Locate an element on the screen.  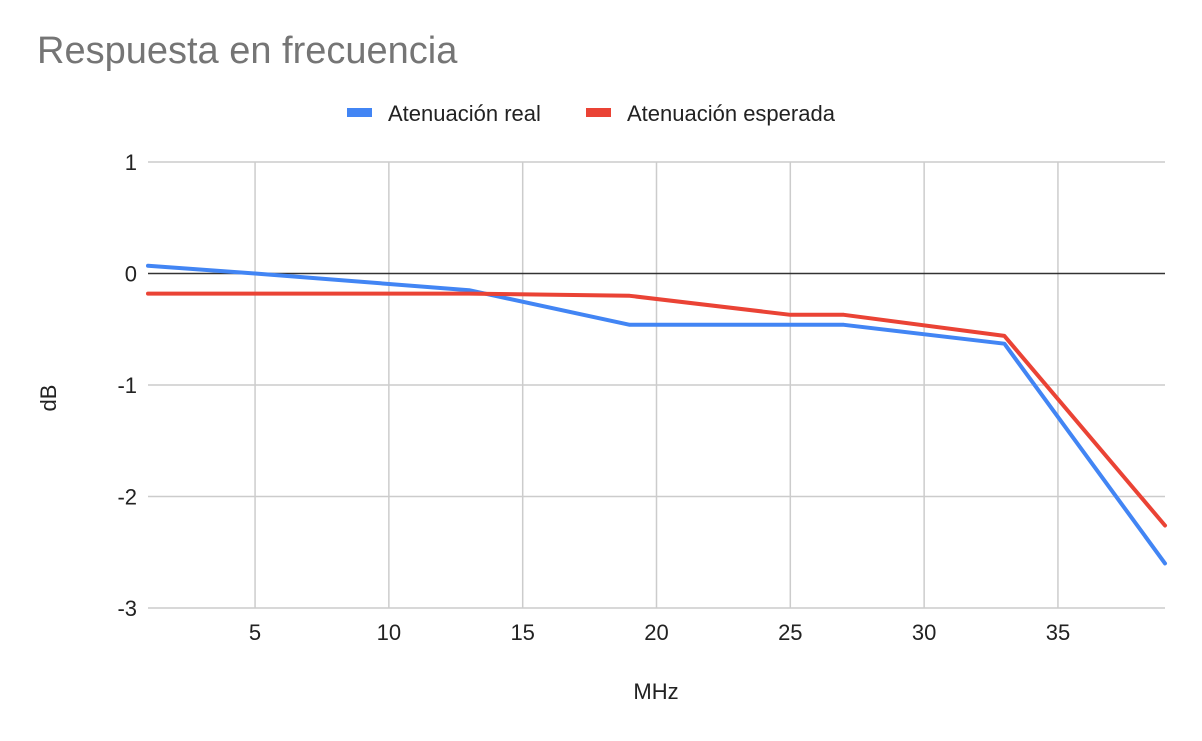
y-tick-label: 0 is located at coordinates (131, 274).